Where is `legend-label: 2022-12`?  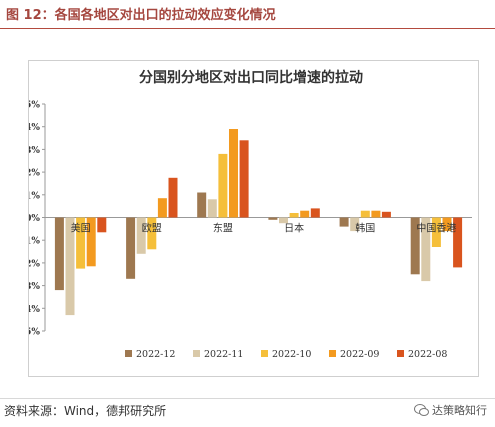 legend-label: 2022-12 is located at coordinates (155, 354).